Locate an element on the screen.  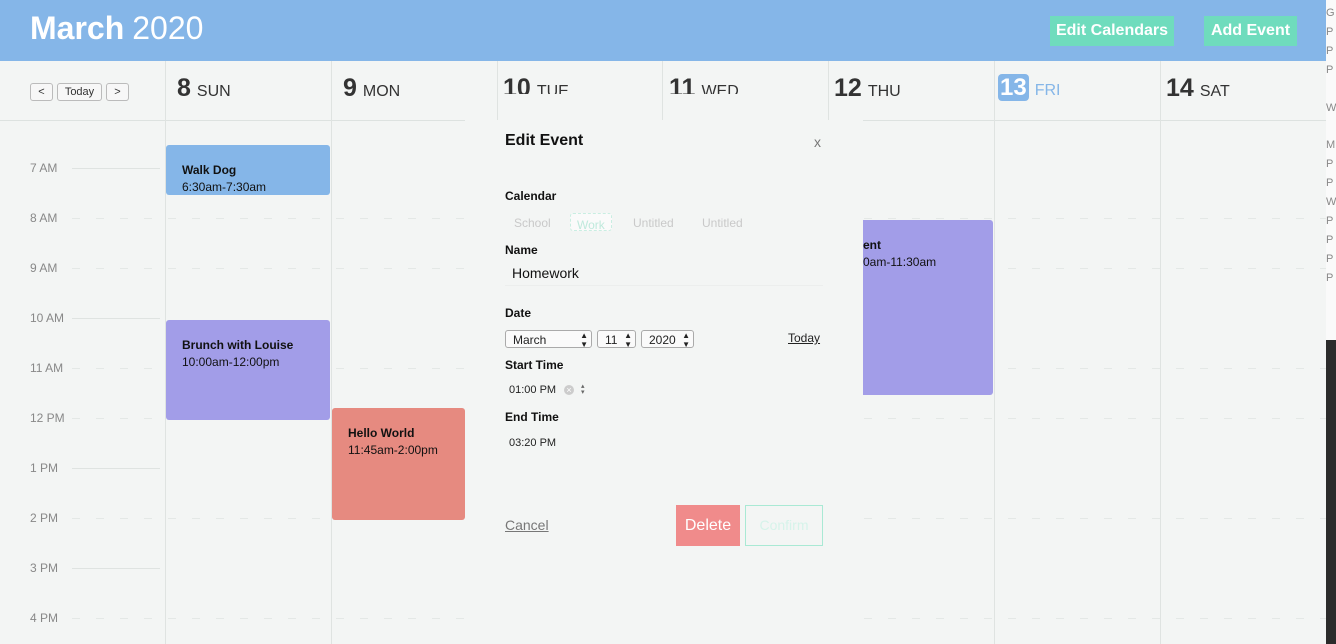
calendar-option-untitled-1: Untitled is located at coordinates (653, 223).